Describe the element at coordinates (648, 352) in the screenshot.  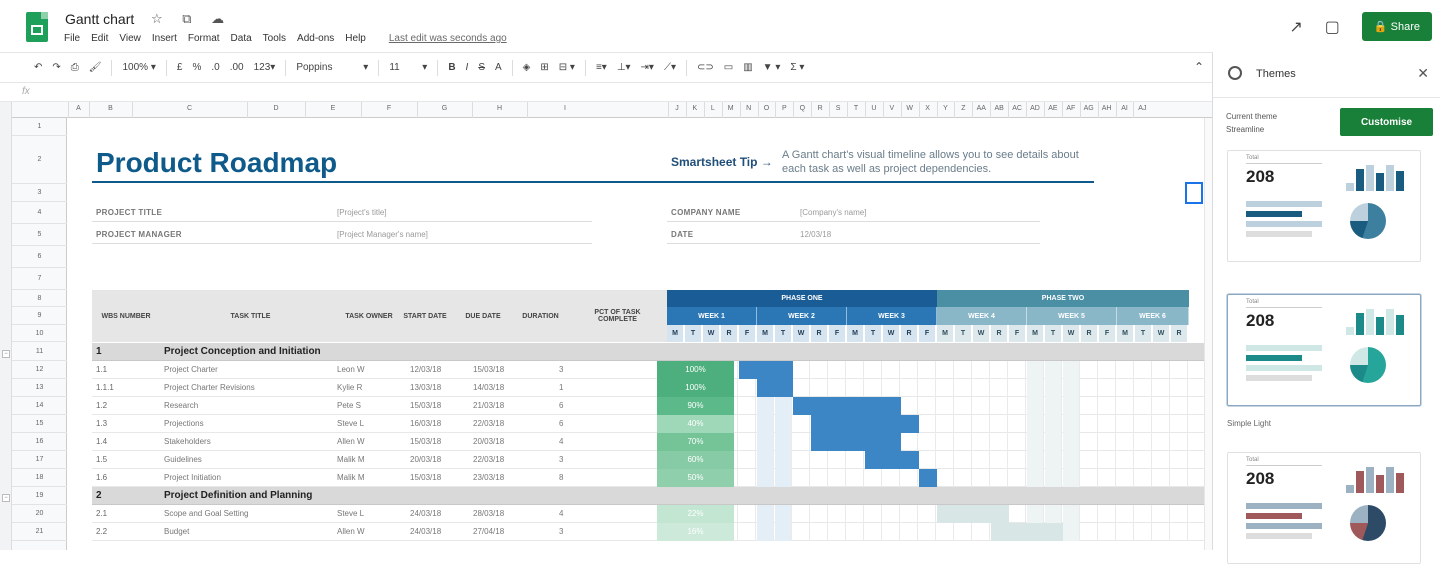
I see `section-row: 1 Project Conception and Initiation` at that location.